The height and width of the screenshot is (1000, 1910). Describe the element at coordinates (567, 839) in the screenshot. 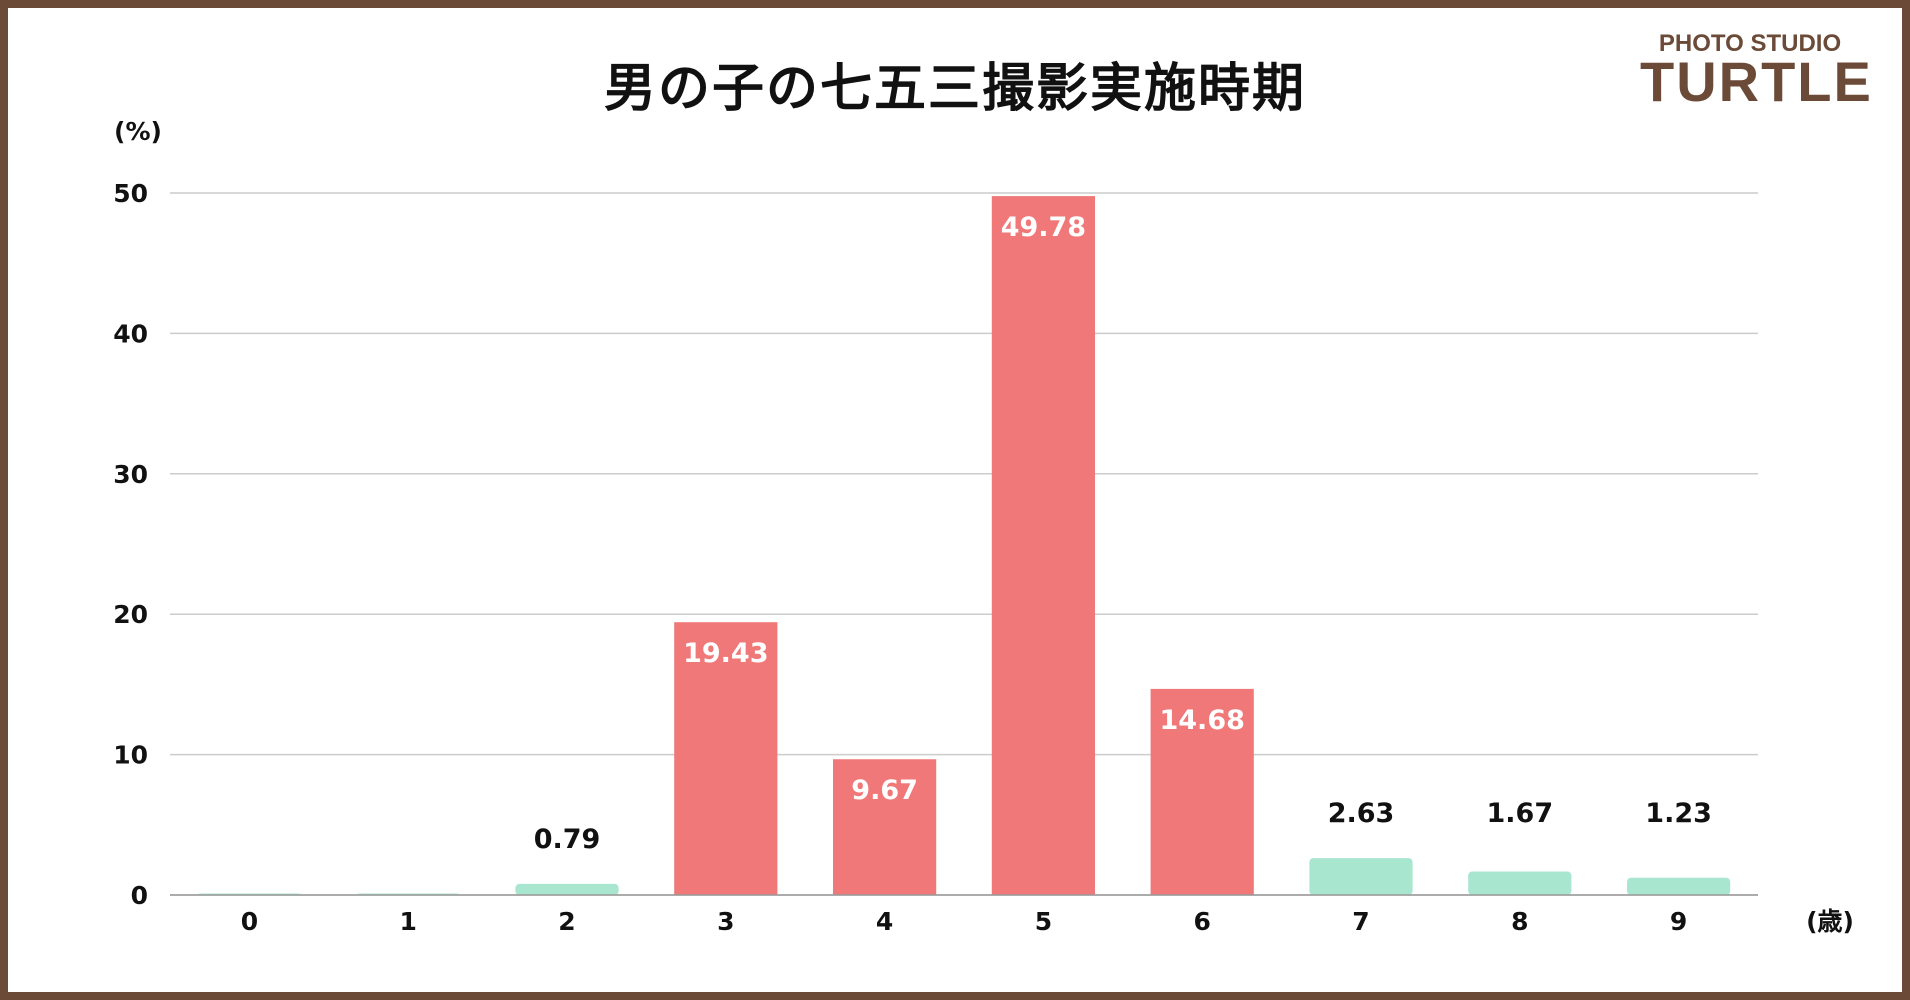

I see `data-label: 0.79` at that location.